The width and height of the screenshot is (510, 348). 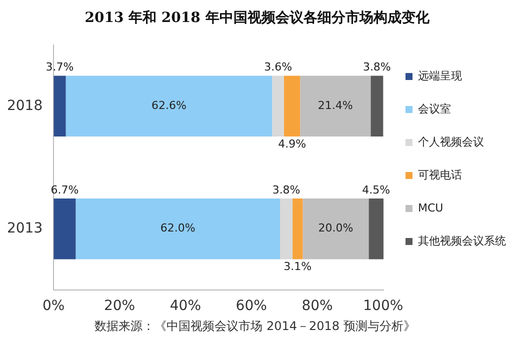 I want to click on x-tick-label: 40%, so click(x=186, y=306).